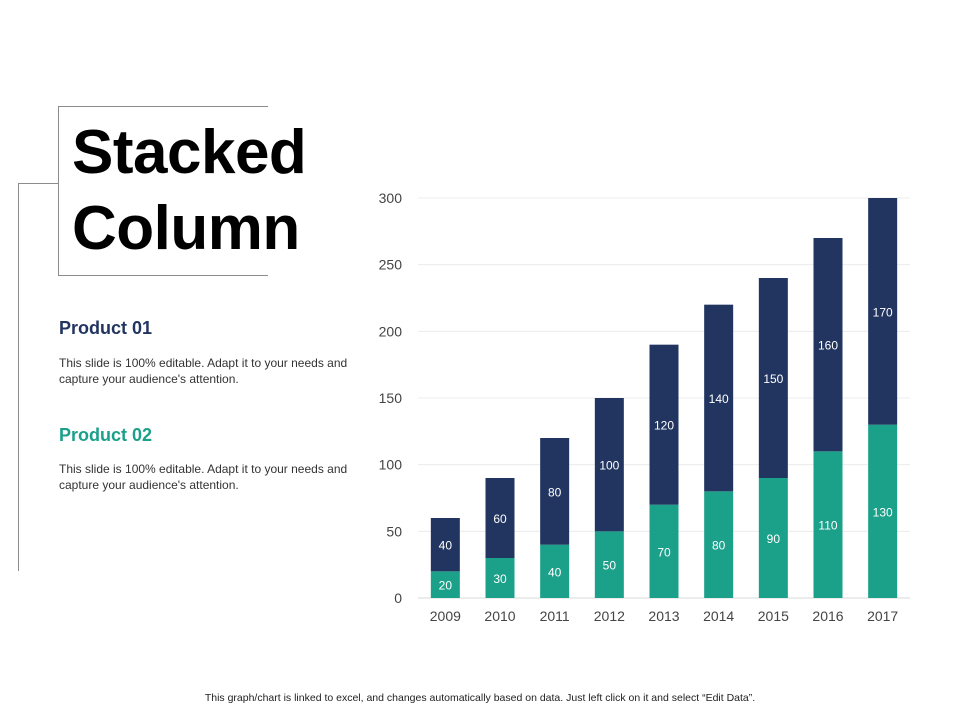 The image size is (960, 720). What do you see at coordinates (38, 183) in the screenshot?
I see `decor-horizontal-line` at bounding box center [38, 183].